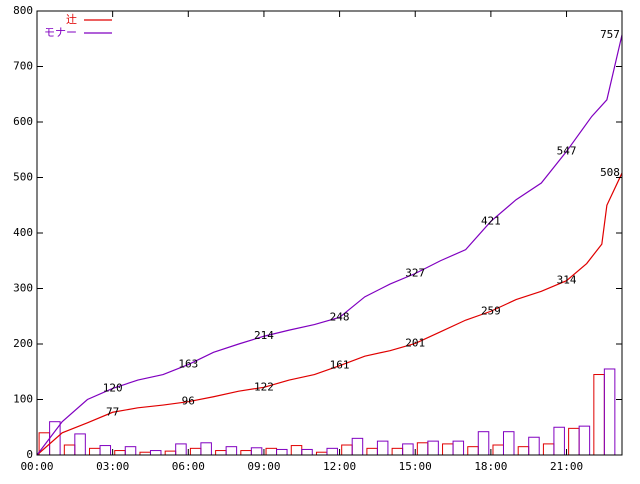  Describe the element at coordinates (415, 466) in the screenshot. I see `x-tick-label: 15:00` at that location.